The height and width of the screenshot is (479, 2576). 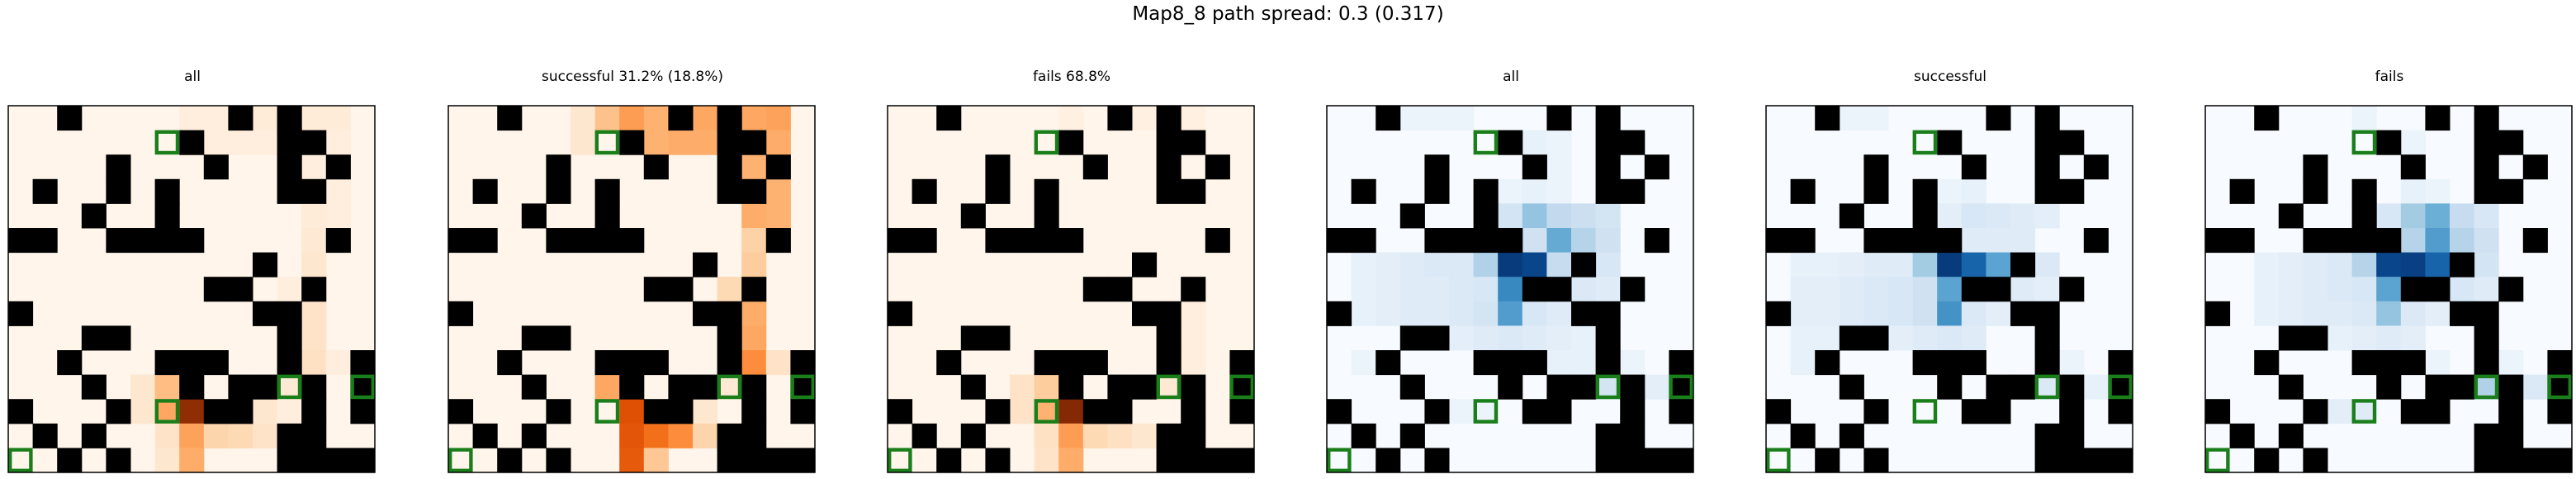 What do you see at coordinates (632, 77) in the screenshot?
I see `panel-title-2: successful 31.2% (18.8%)` at bounding box center [632, 77].